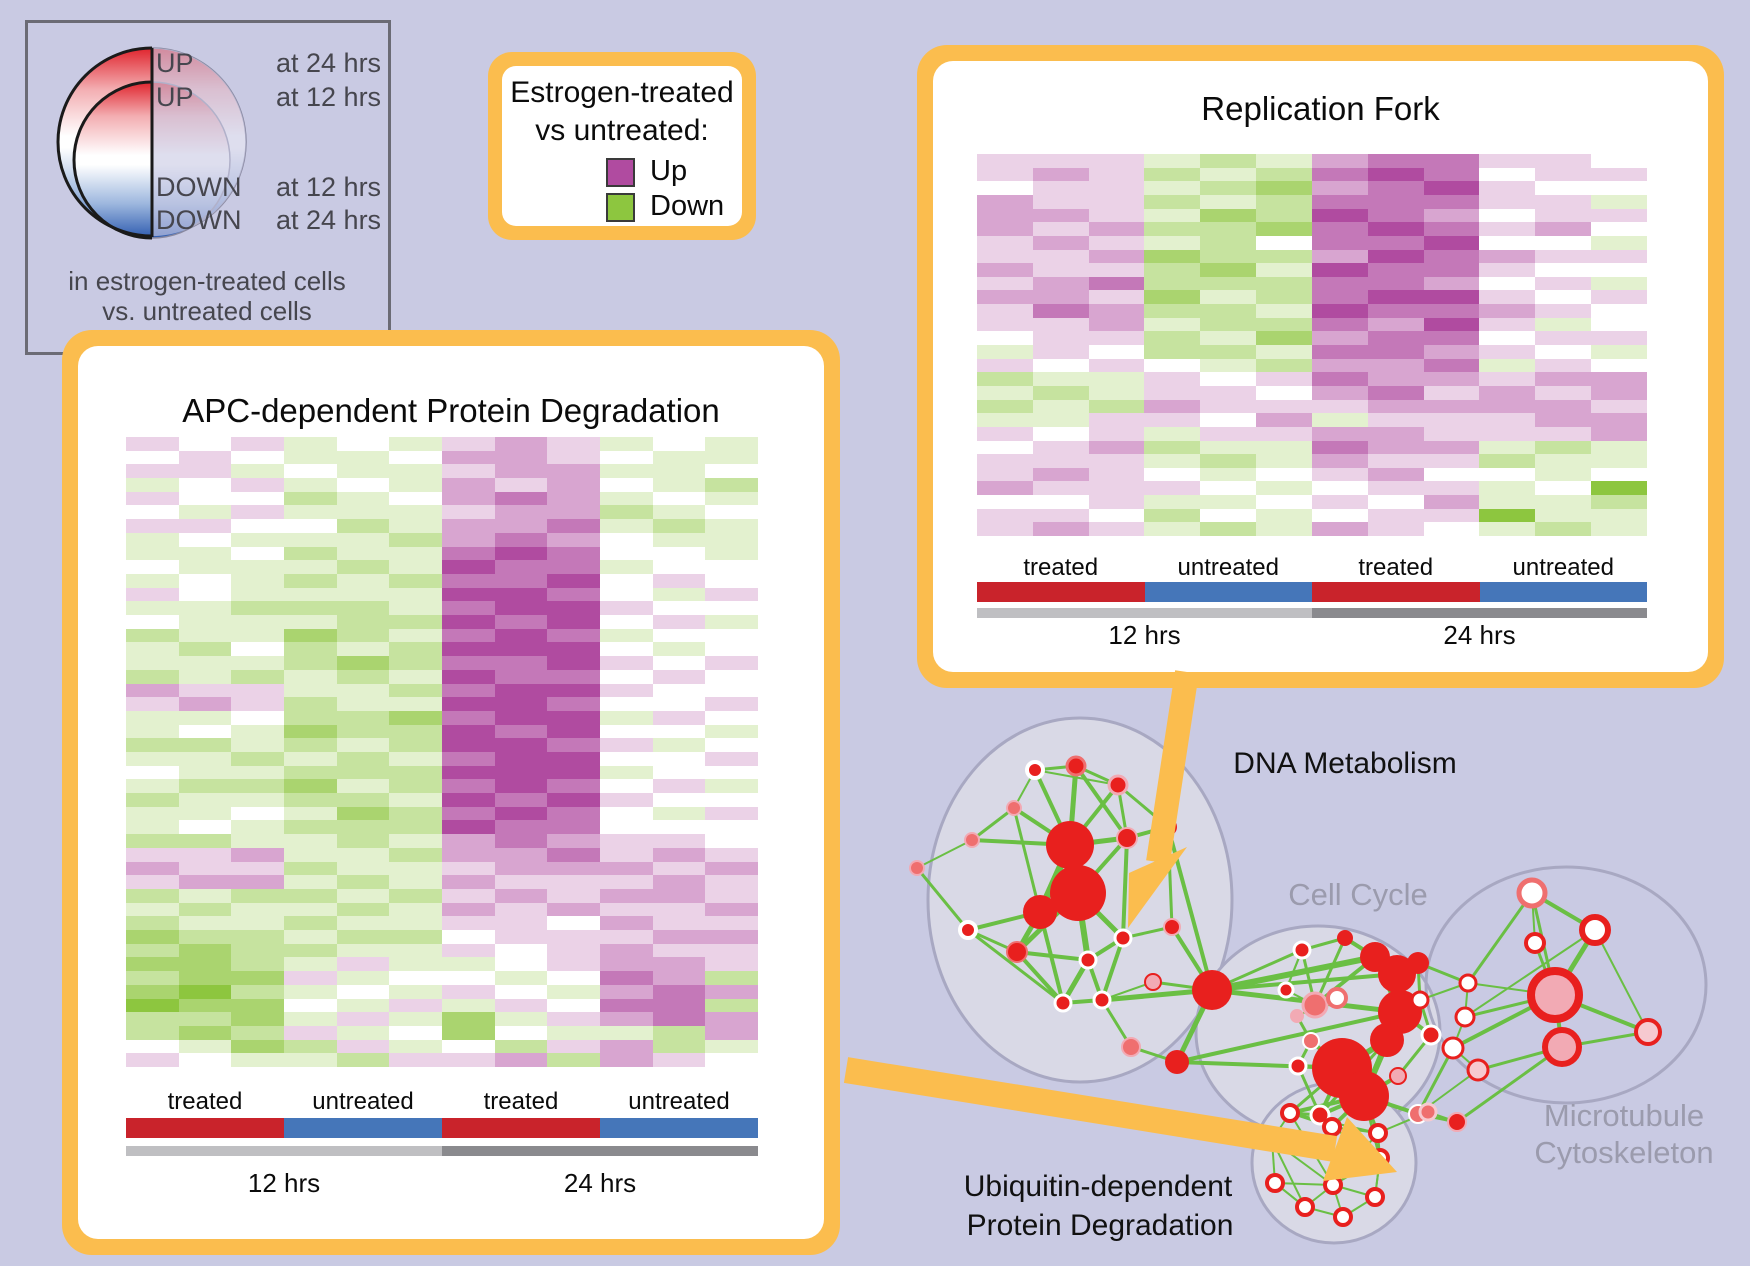 This screenshot has width=1750, height=1279. What do you see at coordinates (1228, 592) in the screenshot?
I see `condition-bar-untreated` at bounding box center [1228, 592].